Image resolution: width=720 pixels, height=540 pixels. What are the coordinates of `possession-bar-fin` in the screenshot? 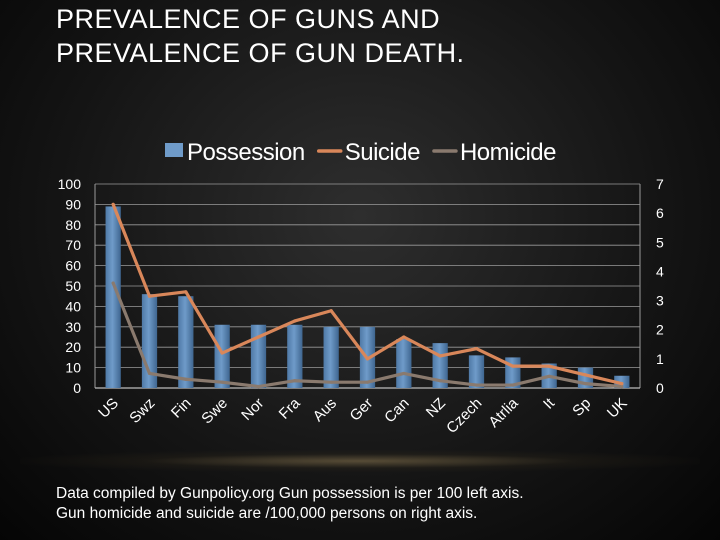 It's located at (186, 342).